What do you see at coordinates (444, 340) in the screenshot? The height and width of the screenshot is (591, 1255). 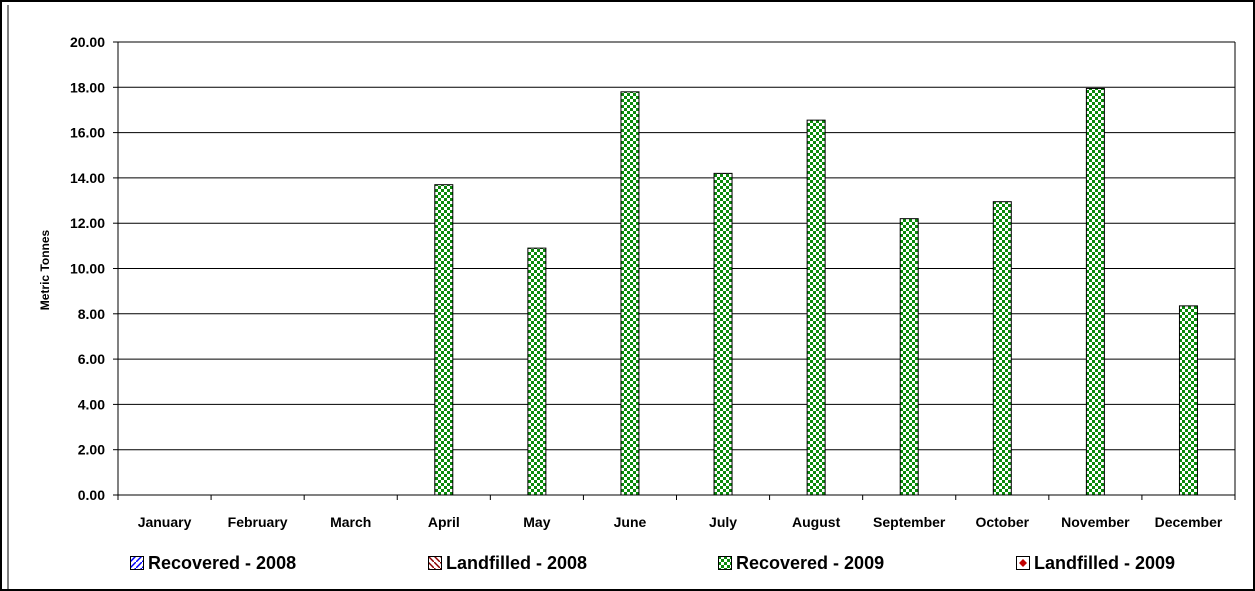 I see `bar-april` at bounding box center [444, 340].